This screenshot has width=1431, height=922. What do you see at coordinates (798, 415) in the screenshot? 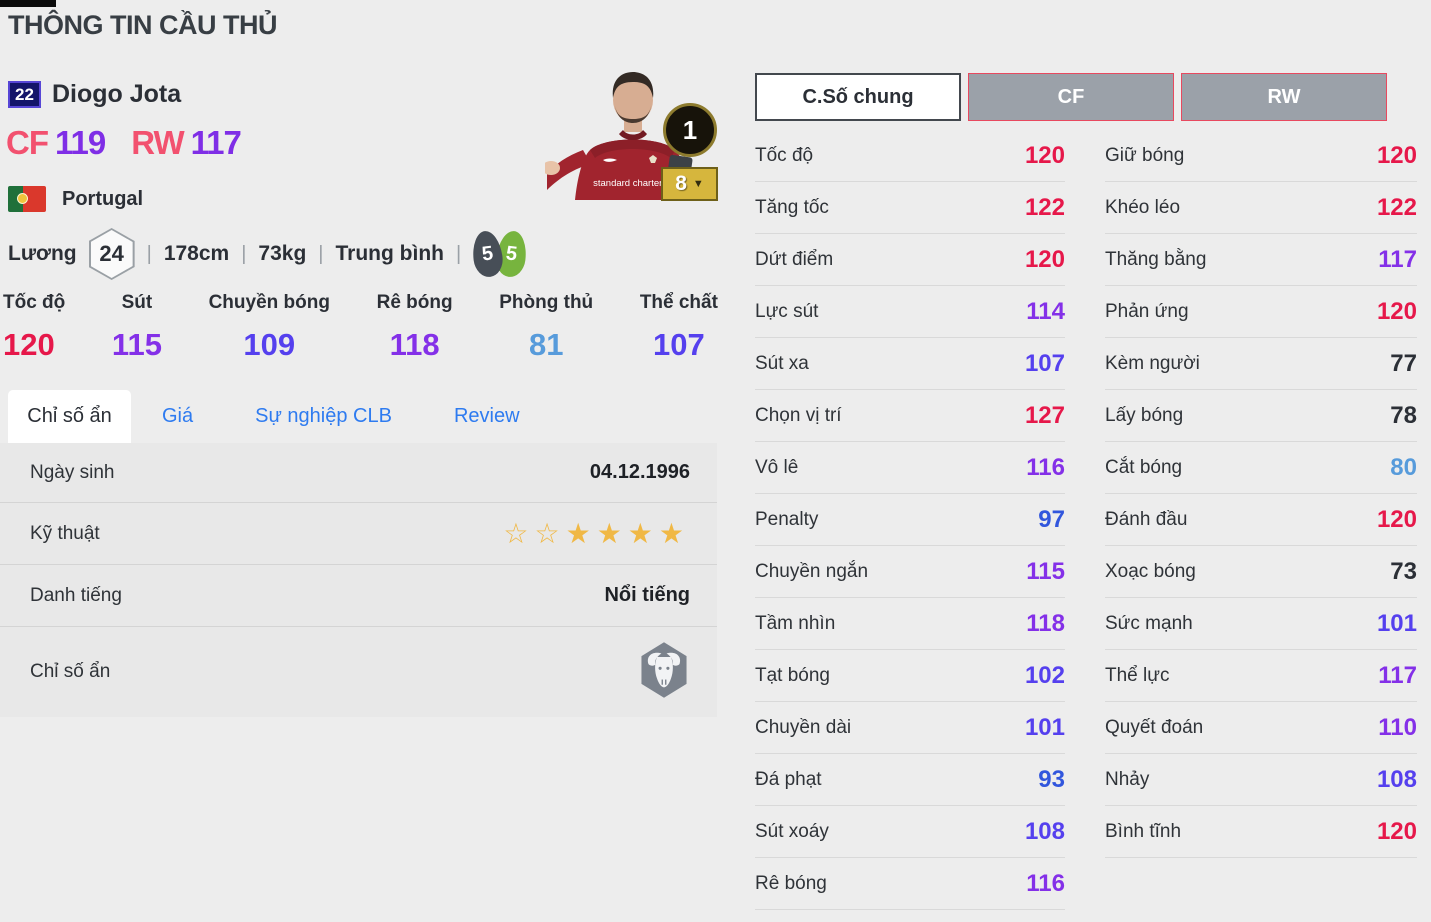
I see `stat-label: Chọn vị trí` at bounding box center [798, 415].